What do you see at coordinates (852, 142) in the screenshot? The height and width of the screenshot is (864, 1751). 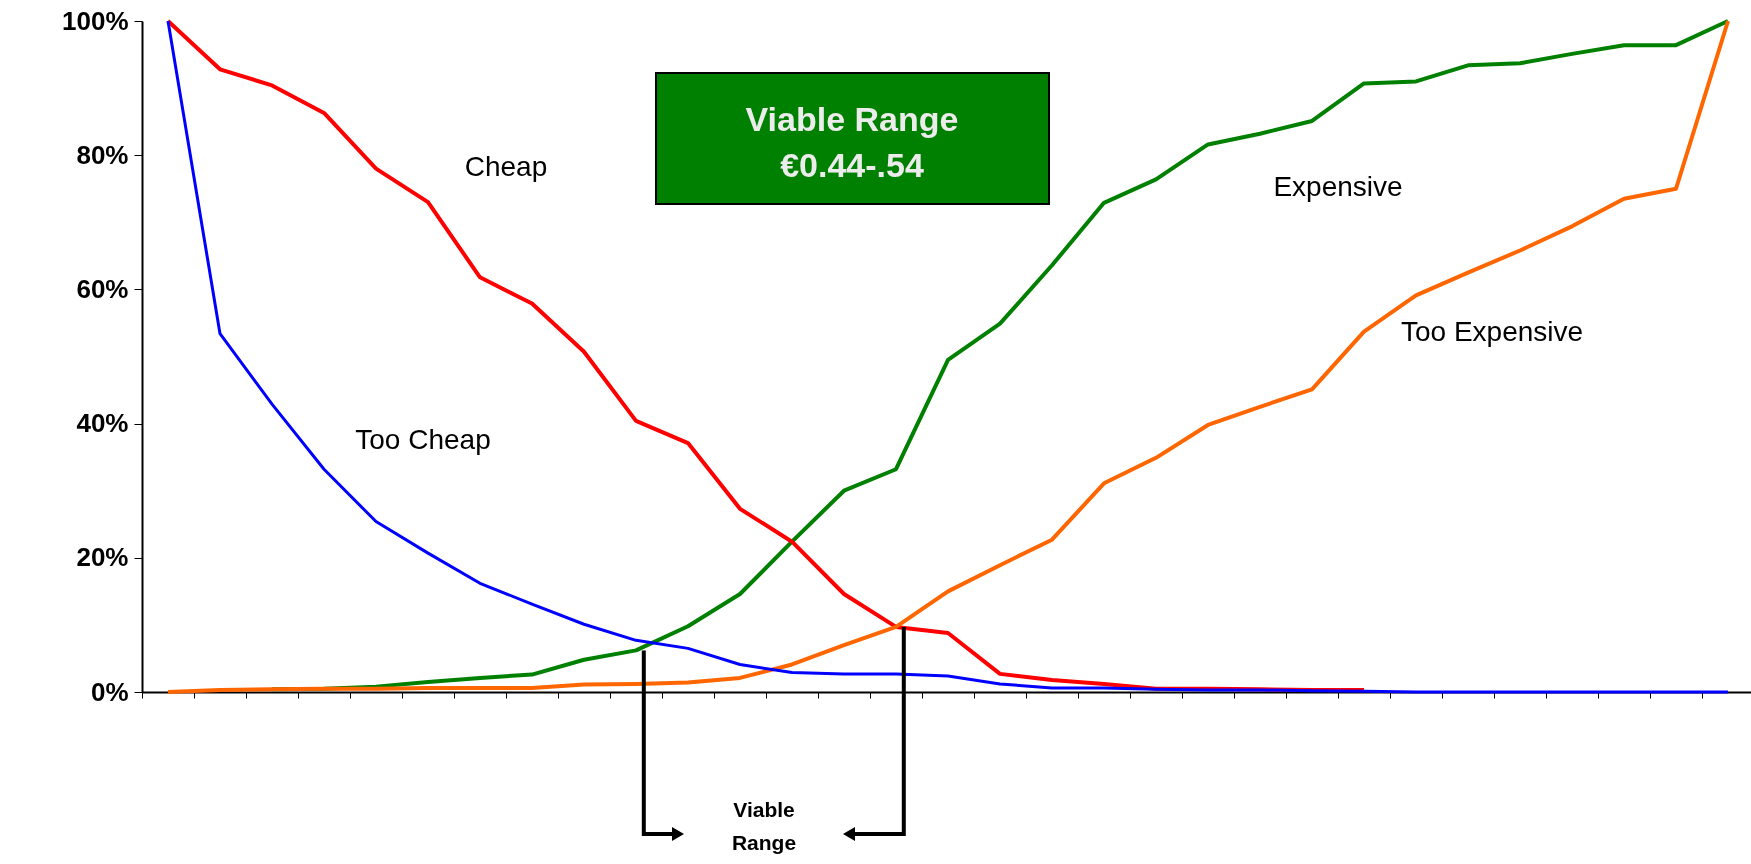 I see `annotation: Viable Range €0.44-.54` at bounding box center [852, 142].